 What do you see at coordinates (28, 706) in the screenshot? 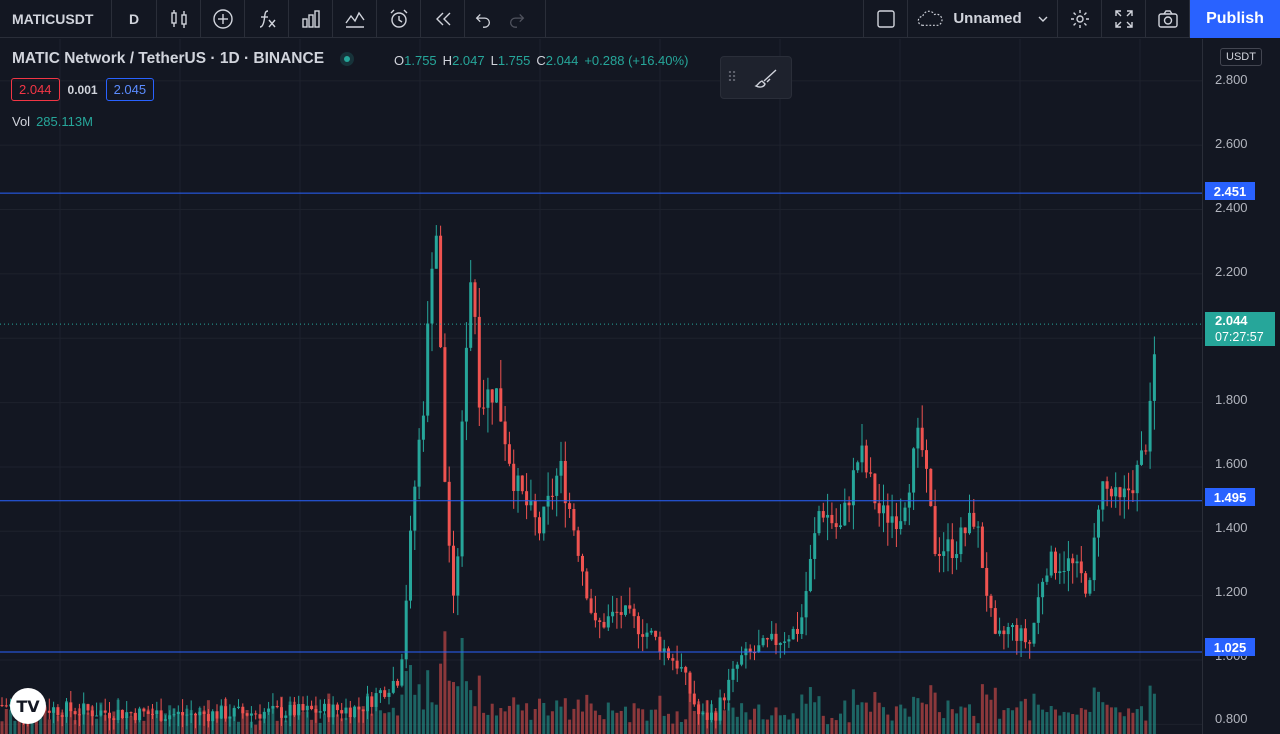
I see `tradingview-logo: TV` at bounding box center [28, 706].